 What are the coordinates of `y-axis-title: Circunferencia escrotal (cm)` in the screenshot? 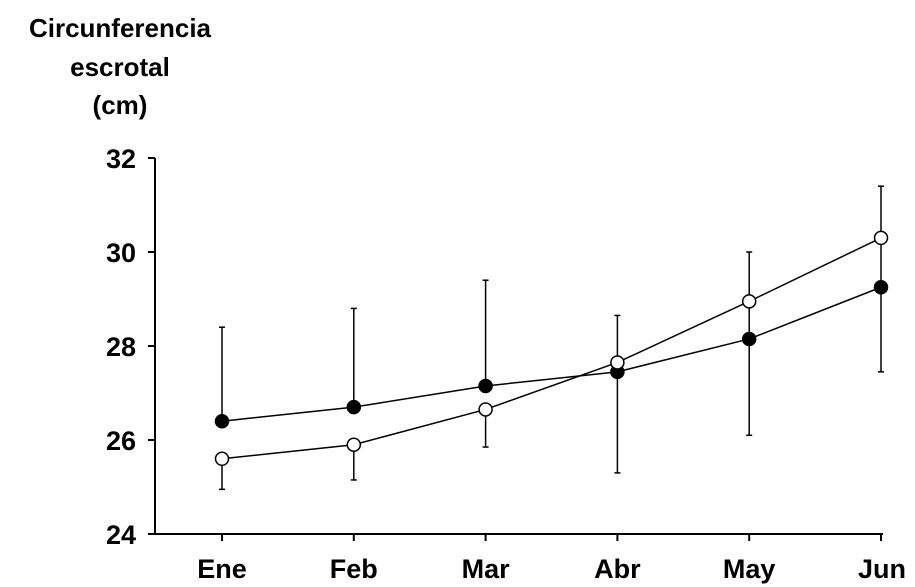 It's located at (120, 66).